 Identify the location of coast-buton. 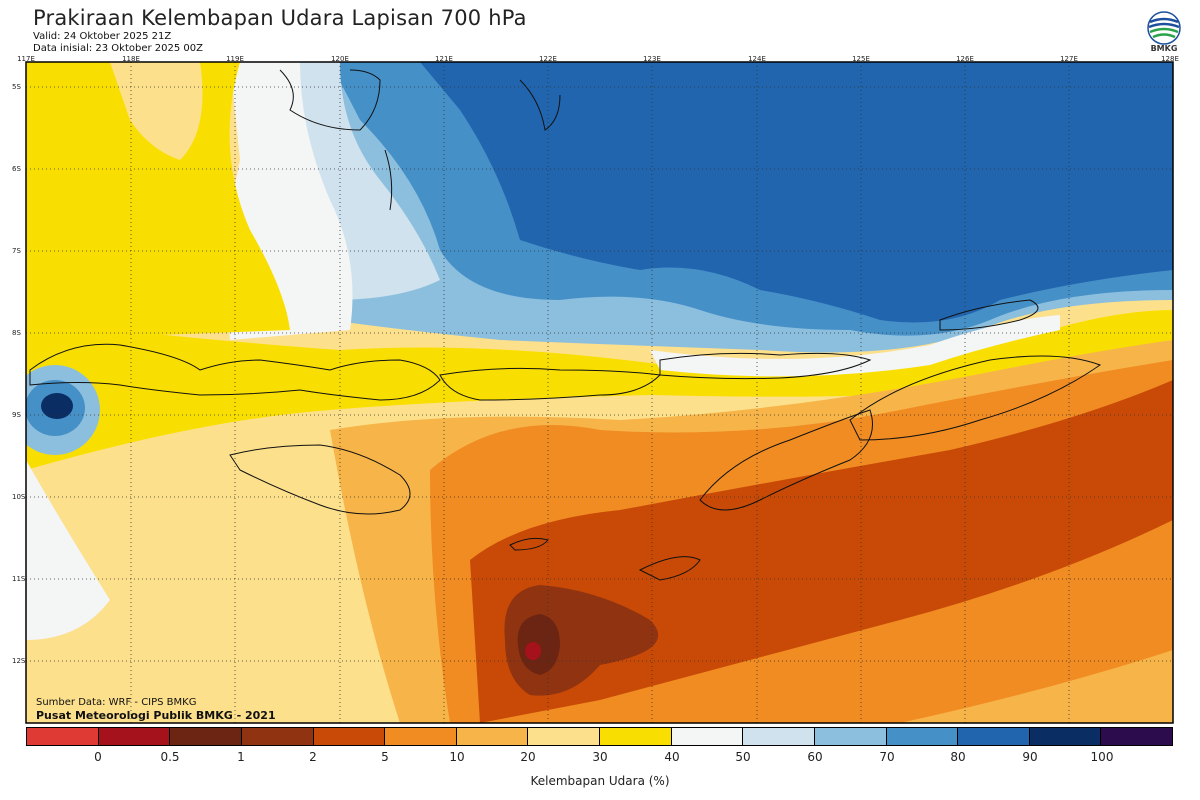
(540, 105).